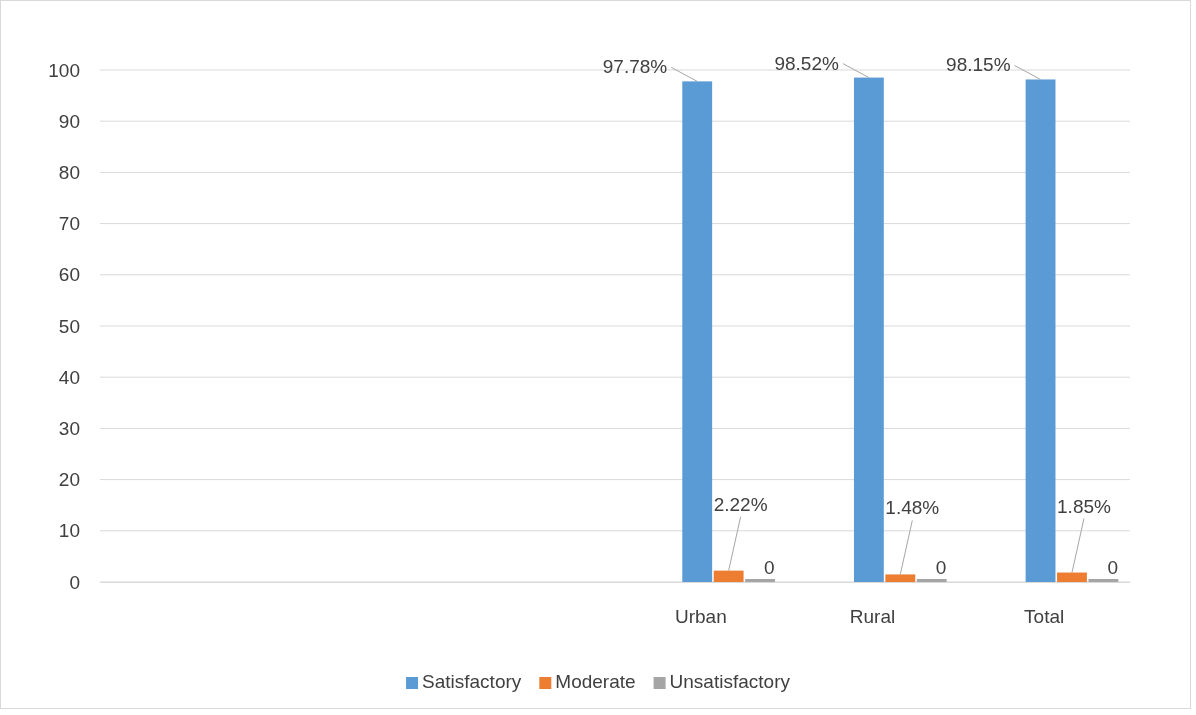 The height and width of the screenshot is (715, 1196). What do you see at coordinates (64, 70) in the screenshot?
I see `y-tick-label: 100` at bounding box center [64, 70].